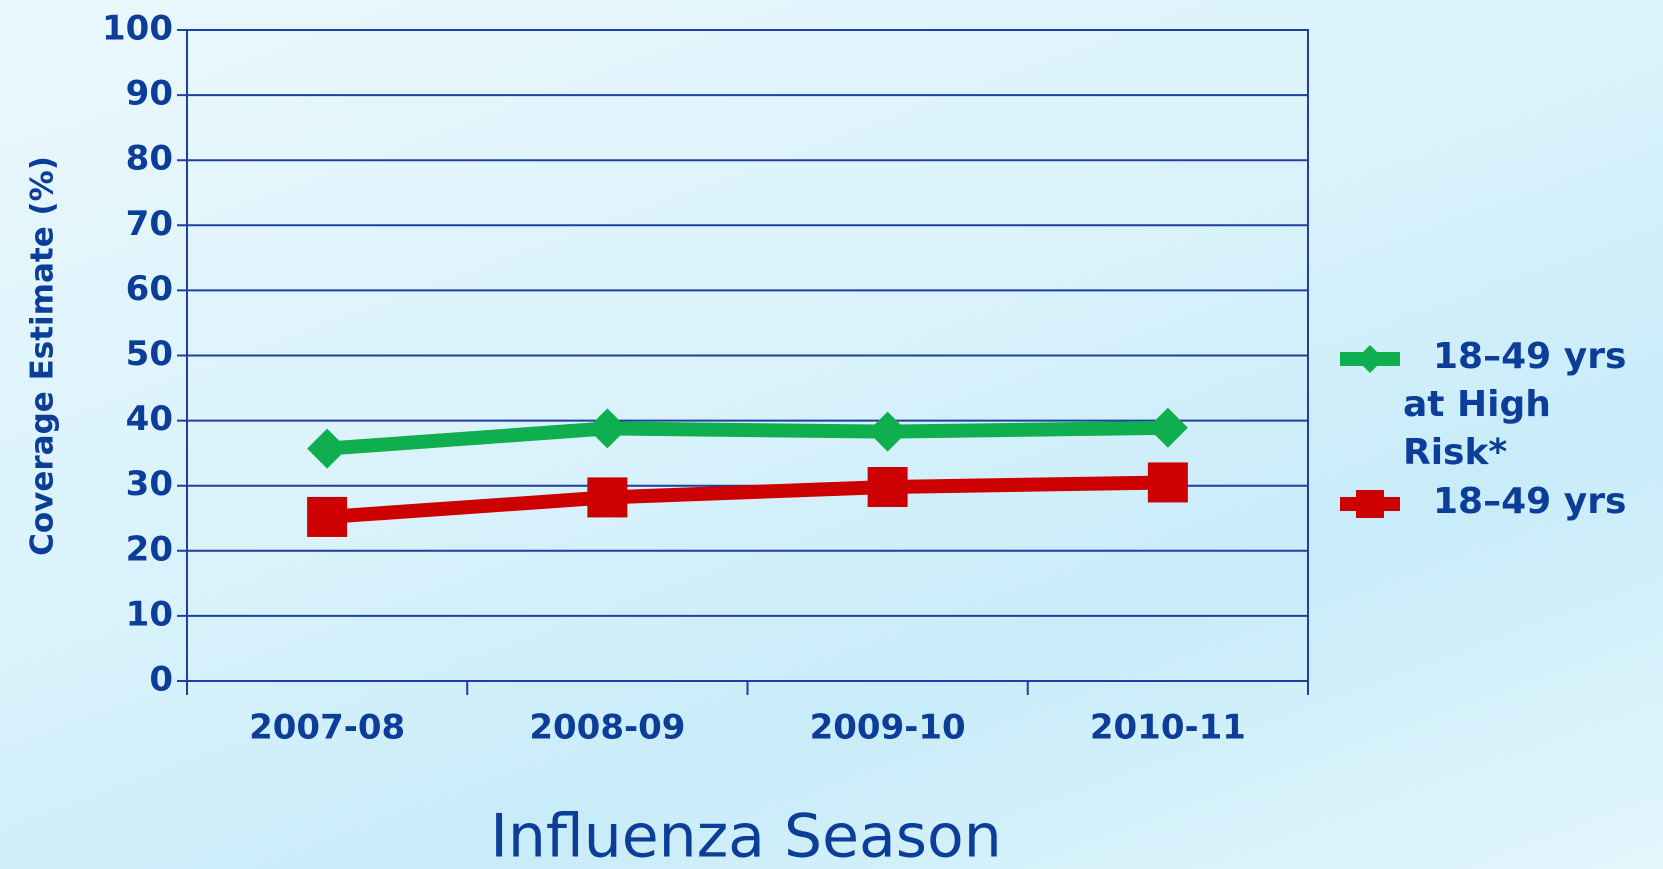 This screenshot has height=869, width=1663. What do you see at coordinates (43, 356) in the screenshot?
I see `y-axis-label: Coverage Estimate (%)` at bounding box center [43, 356].